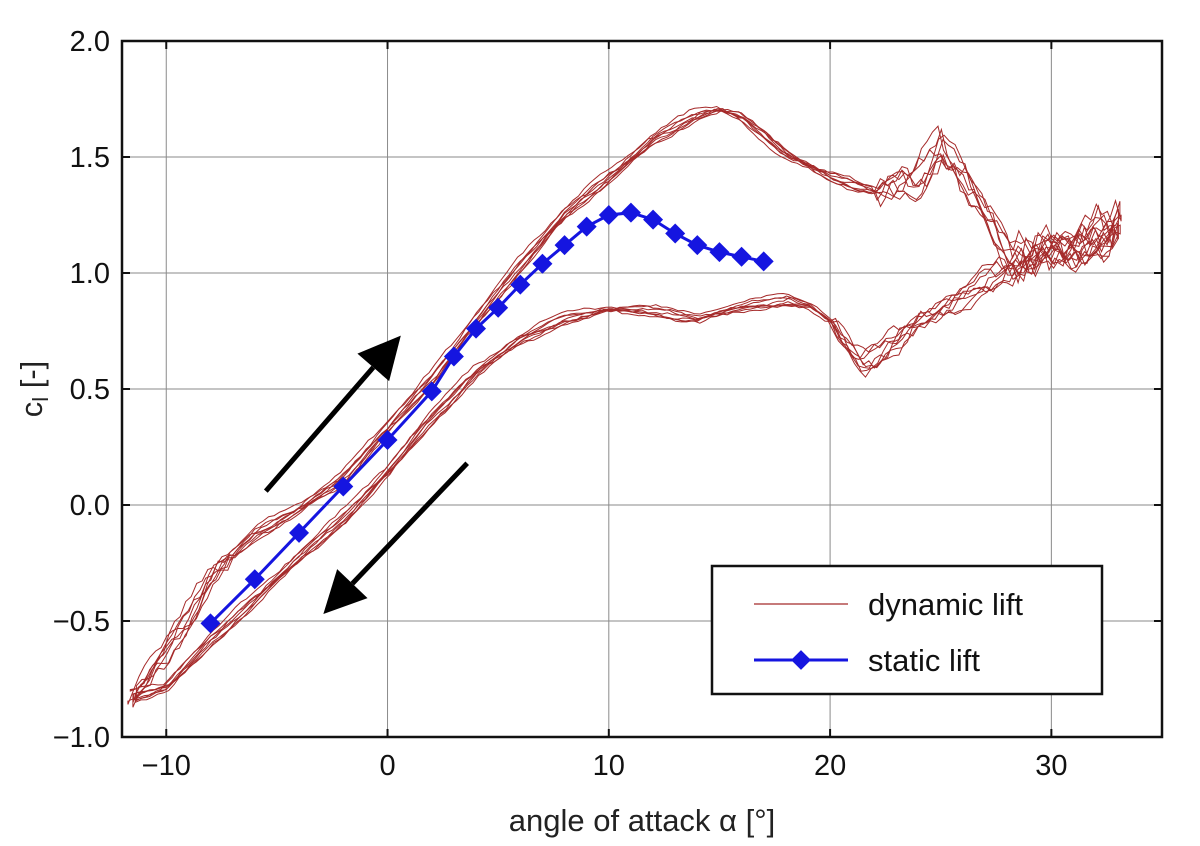 Image resolution: width=1200 pixels, height=846 pixels. Describe the element at coordinates (31, 410) in the screenshot. I see `y-axis-label-main: c` at that location.